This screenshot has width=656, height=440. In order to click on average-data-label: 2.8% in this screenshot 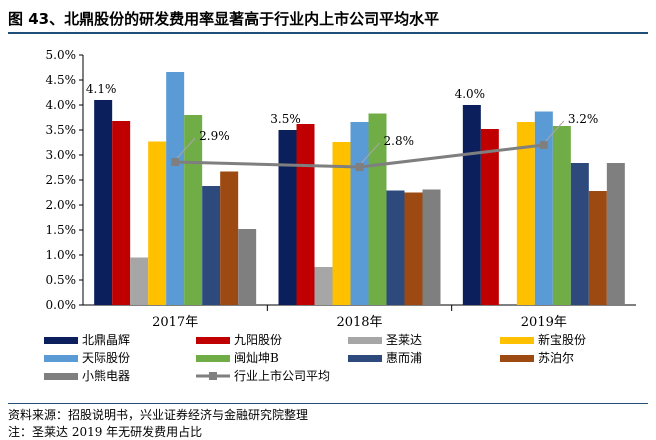, I will do `click(399, 141)`.